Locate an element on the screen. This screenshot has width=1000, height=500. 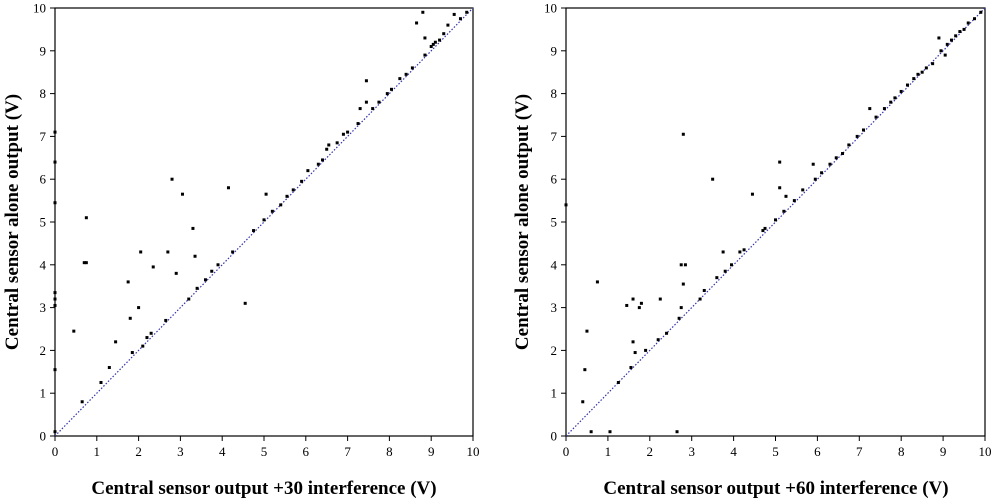
y-tick-label: 3 is located at coordinates (554, 307).